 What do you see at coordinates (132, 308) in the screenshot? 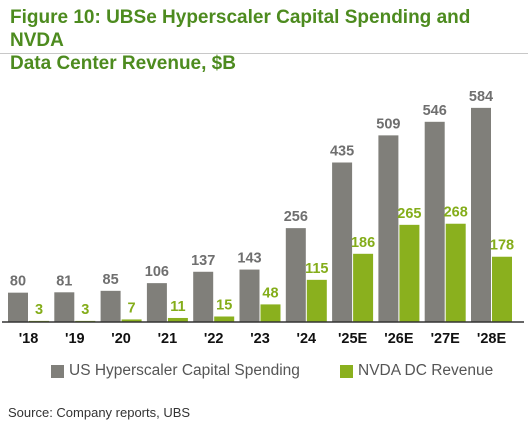
I see `data-label-nvda-2: 7` at bounding box center [132, 308].